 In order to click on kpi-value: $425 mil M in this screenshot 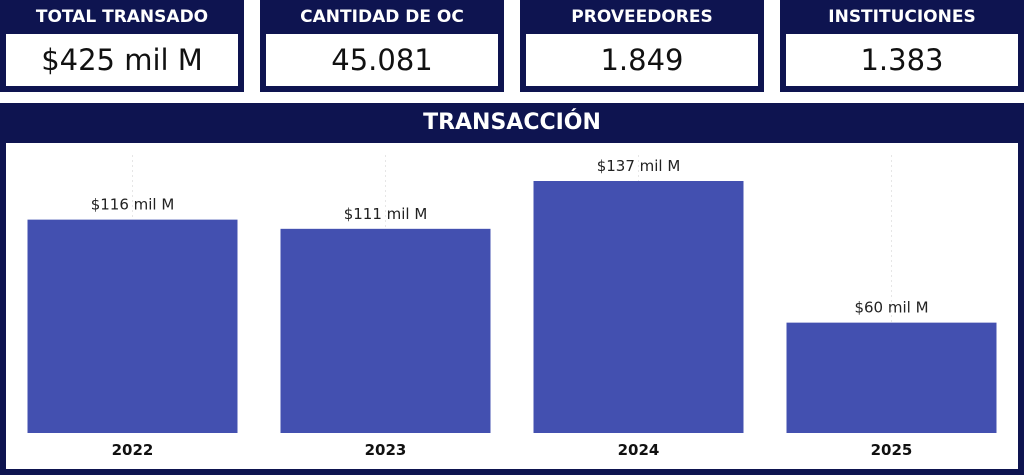, I will do `click(122, 60)`.